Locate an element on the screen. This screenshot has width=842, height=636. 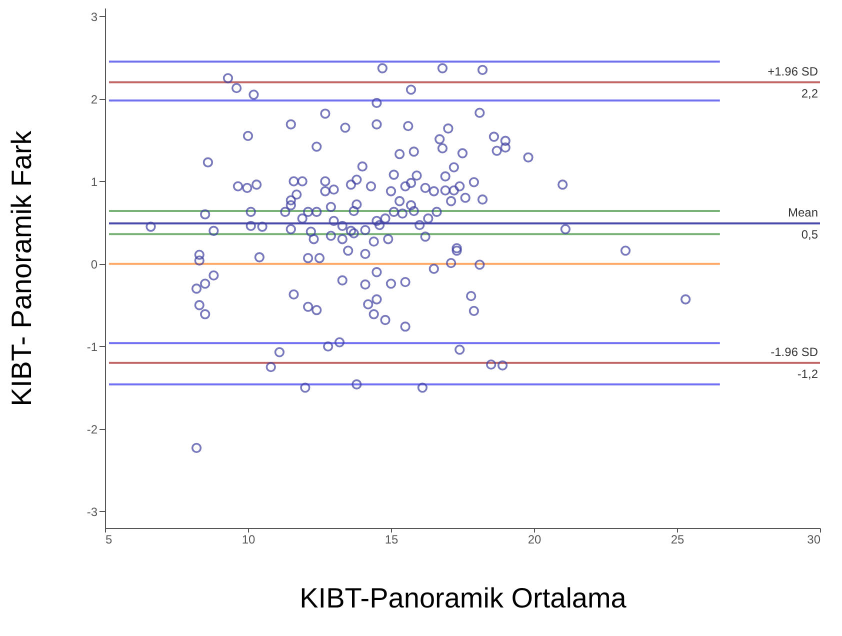
y-tick-label: -3 is located at coordinates (92, 511).